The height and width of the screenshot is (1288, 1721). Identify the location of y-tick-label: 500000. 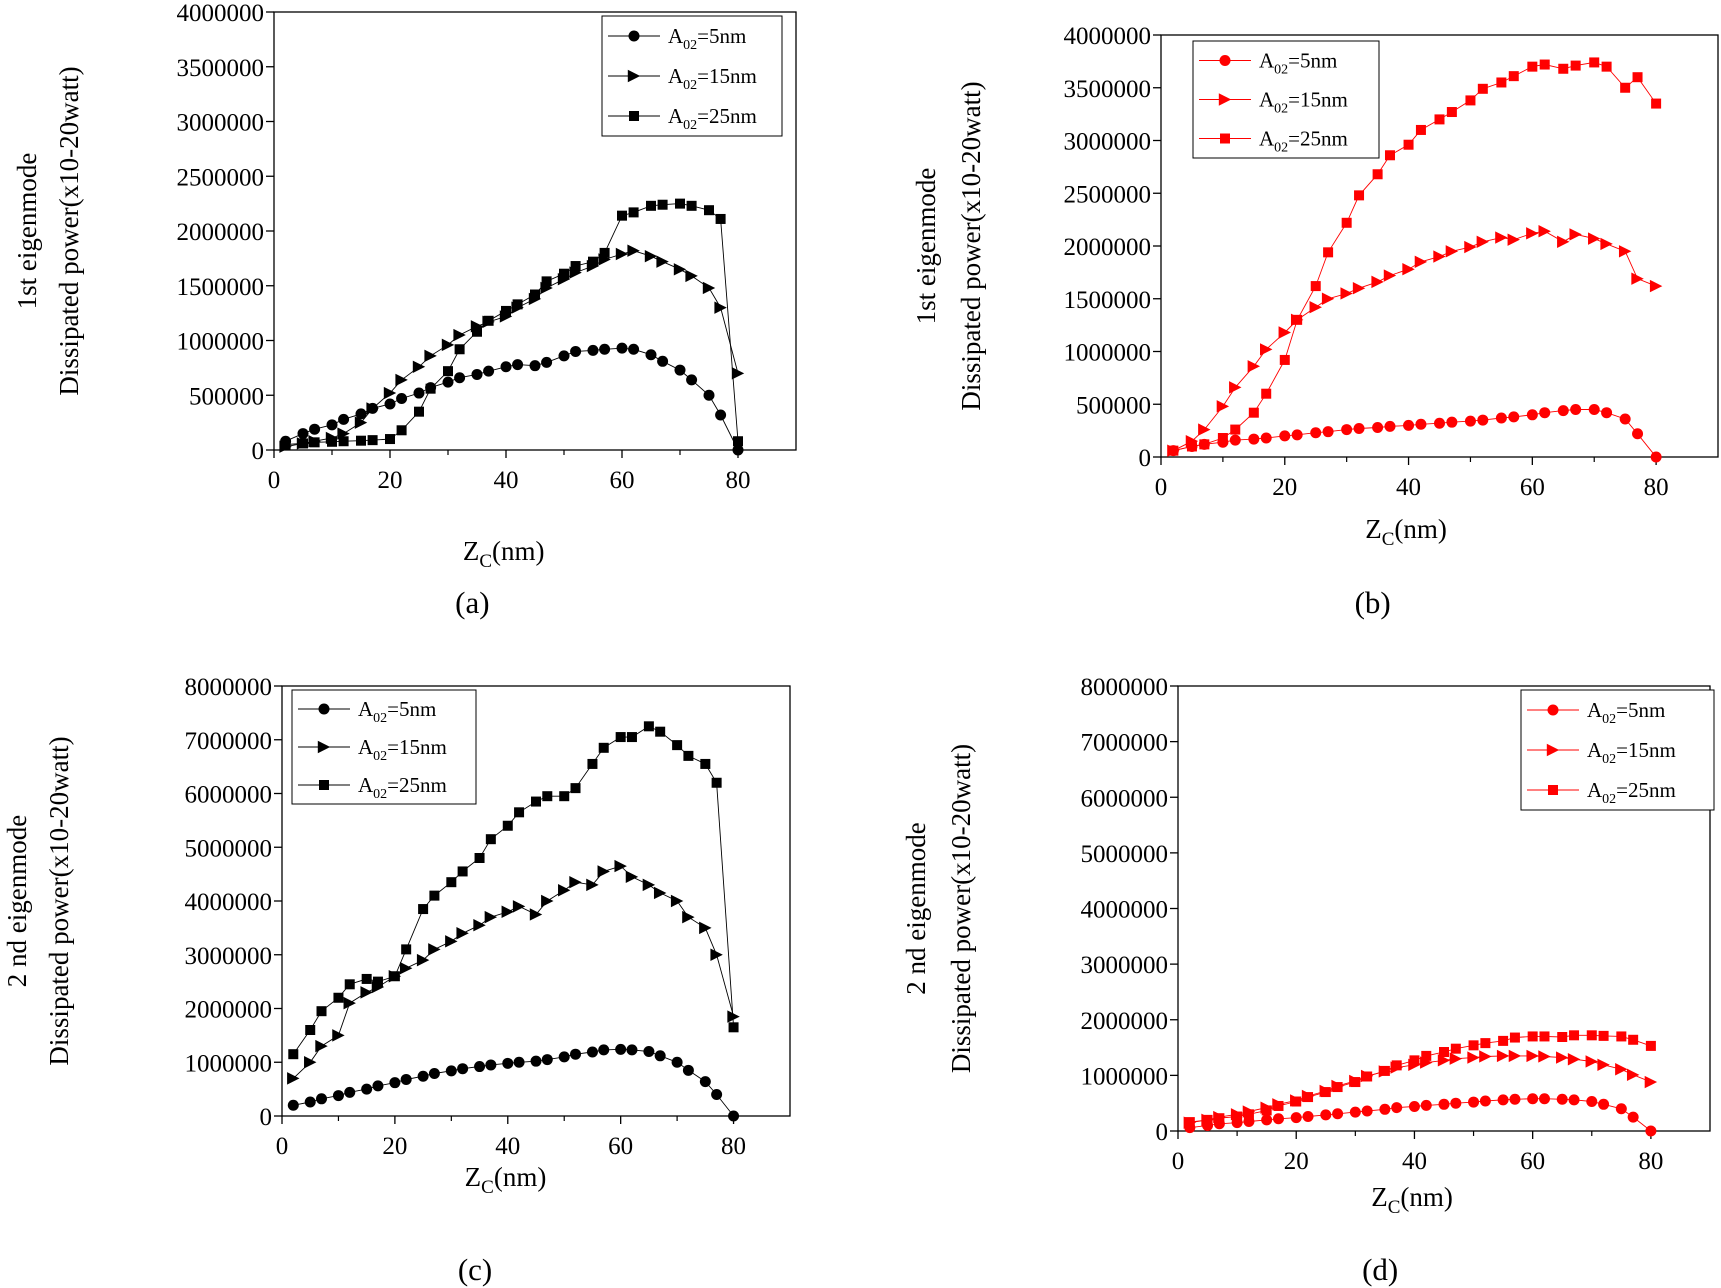
(1113, 405).